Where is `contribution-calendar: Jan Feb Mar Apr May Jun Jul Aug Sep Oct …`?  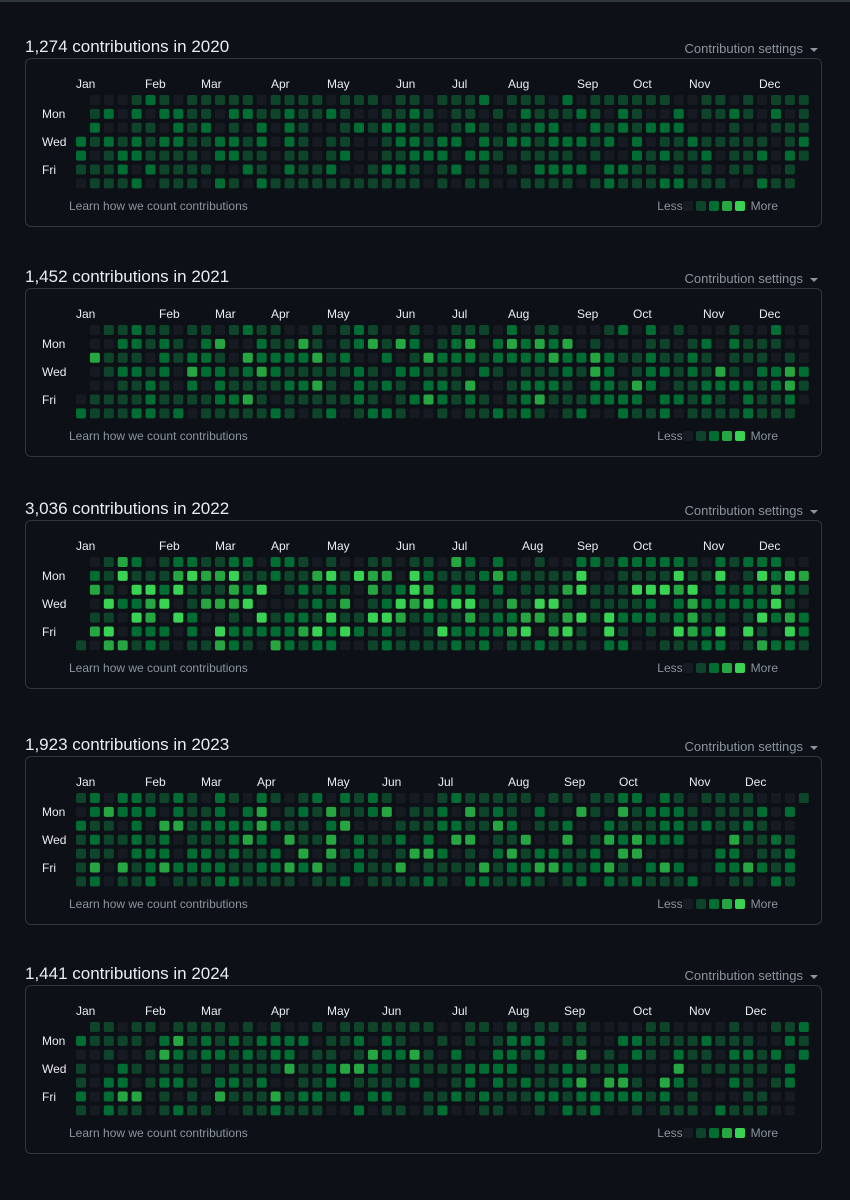 contribution-calendar: Jan Feb Mar Apr May Jun Jul Aug Sep Oct … is located at coordinates (423, 840).